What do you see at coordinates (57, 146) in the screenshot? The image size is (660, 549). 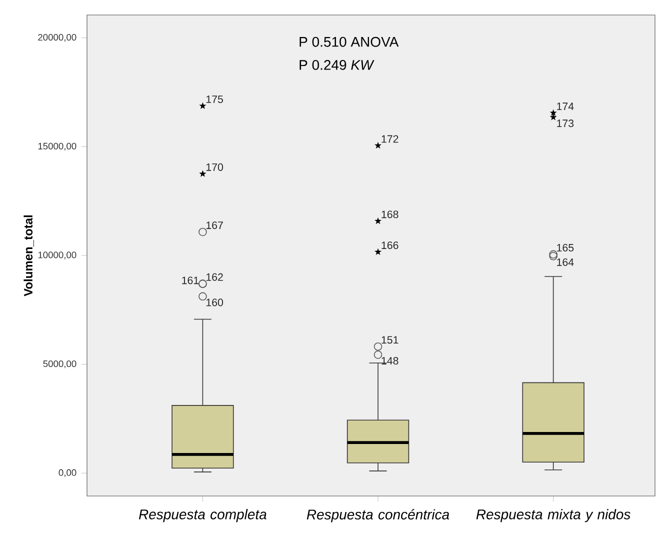 I see `y-tick-label: 15000,00` at bounding box center [57, 146].